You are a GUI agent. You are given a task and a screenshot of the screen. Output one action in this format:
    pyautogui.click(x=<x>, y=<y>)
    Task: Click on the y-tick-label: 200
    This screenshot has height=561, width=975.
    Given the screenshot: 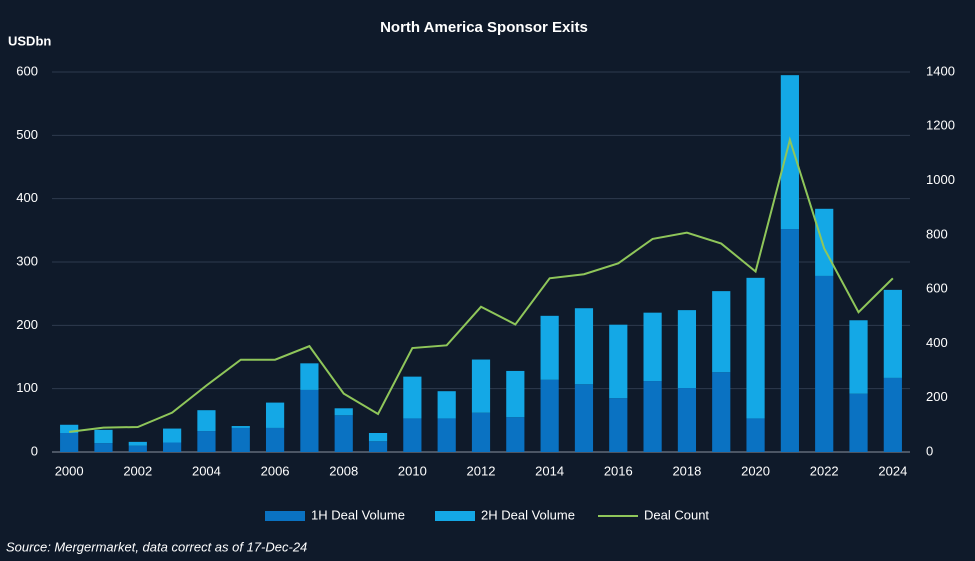 What is the action you would take?
    pyautogui.click(x=27, y=324)
    